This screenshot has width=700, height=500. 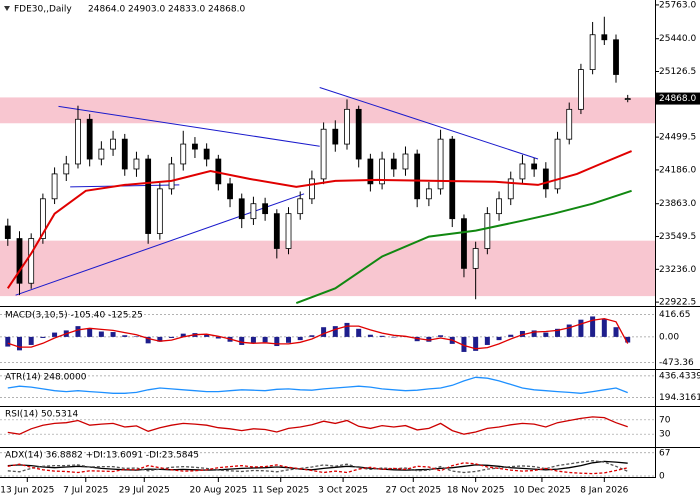 What do you see at coordinates (219, 491) in the screenshot?
I see `x-tick-label: 20 Aug 2025` at bounding box center [219, 491].